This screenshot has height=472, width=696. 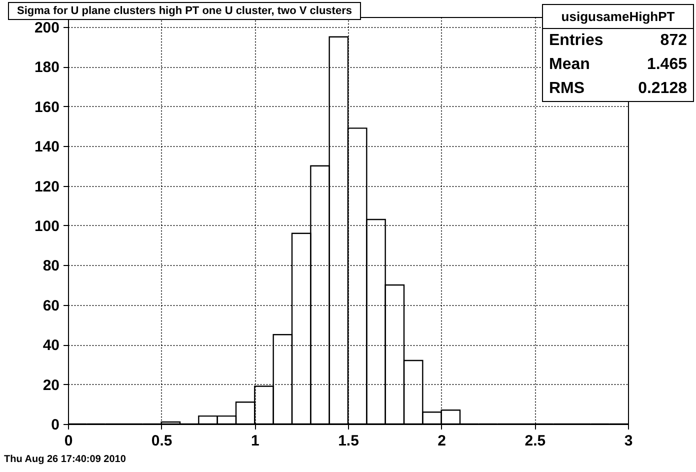 What do you see at coordinates (47, 226) in the screenshot?
I see `y-tick-label: 100` at bounding box center [47, 226].